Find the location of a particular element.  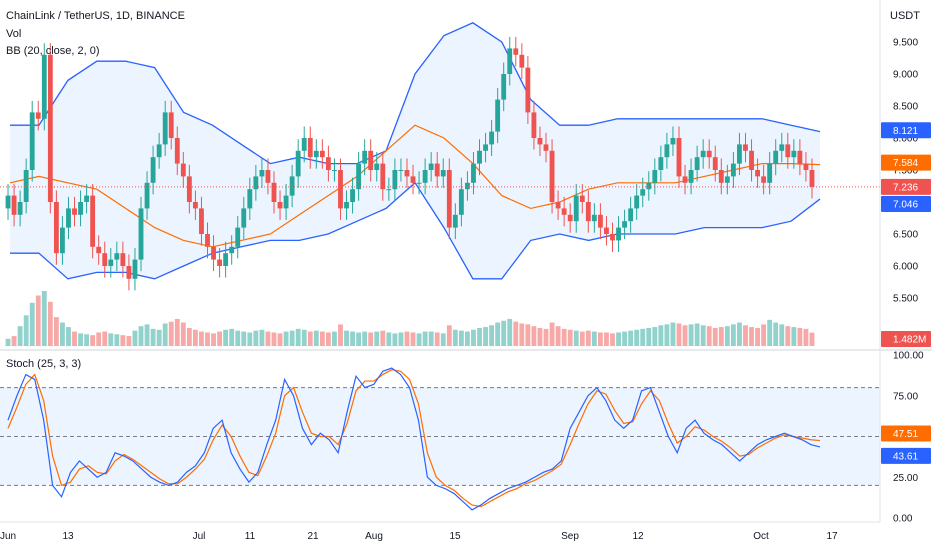

bb-upper-badge: 8.121 is located at coordinates (905, 131).